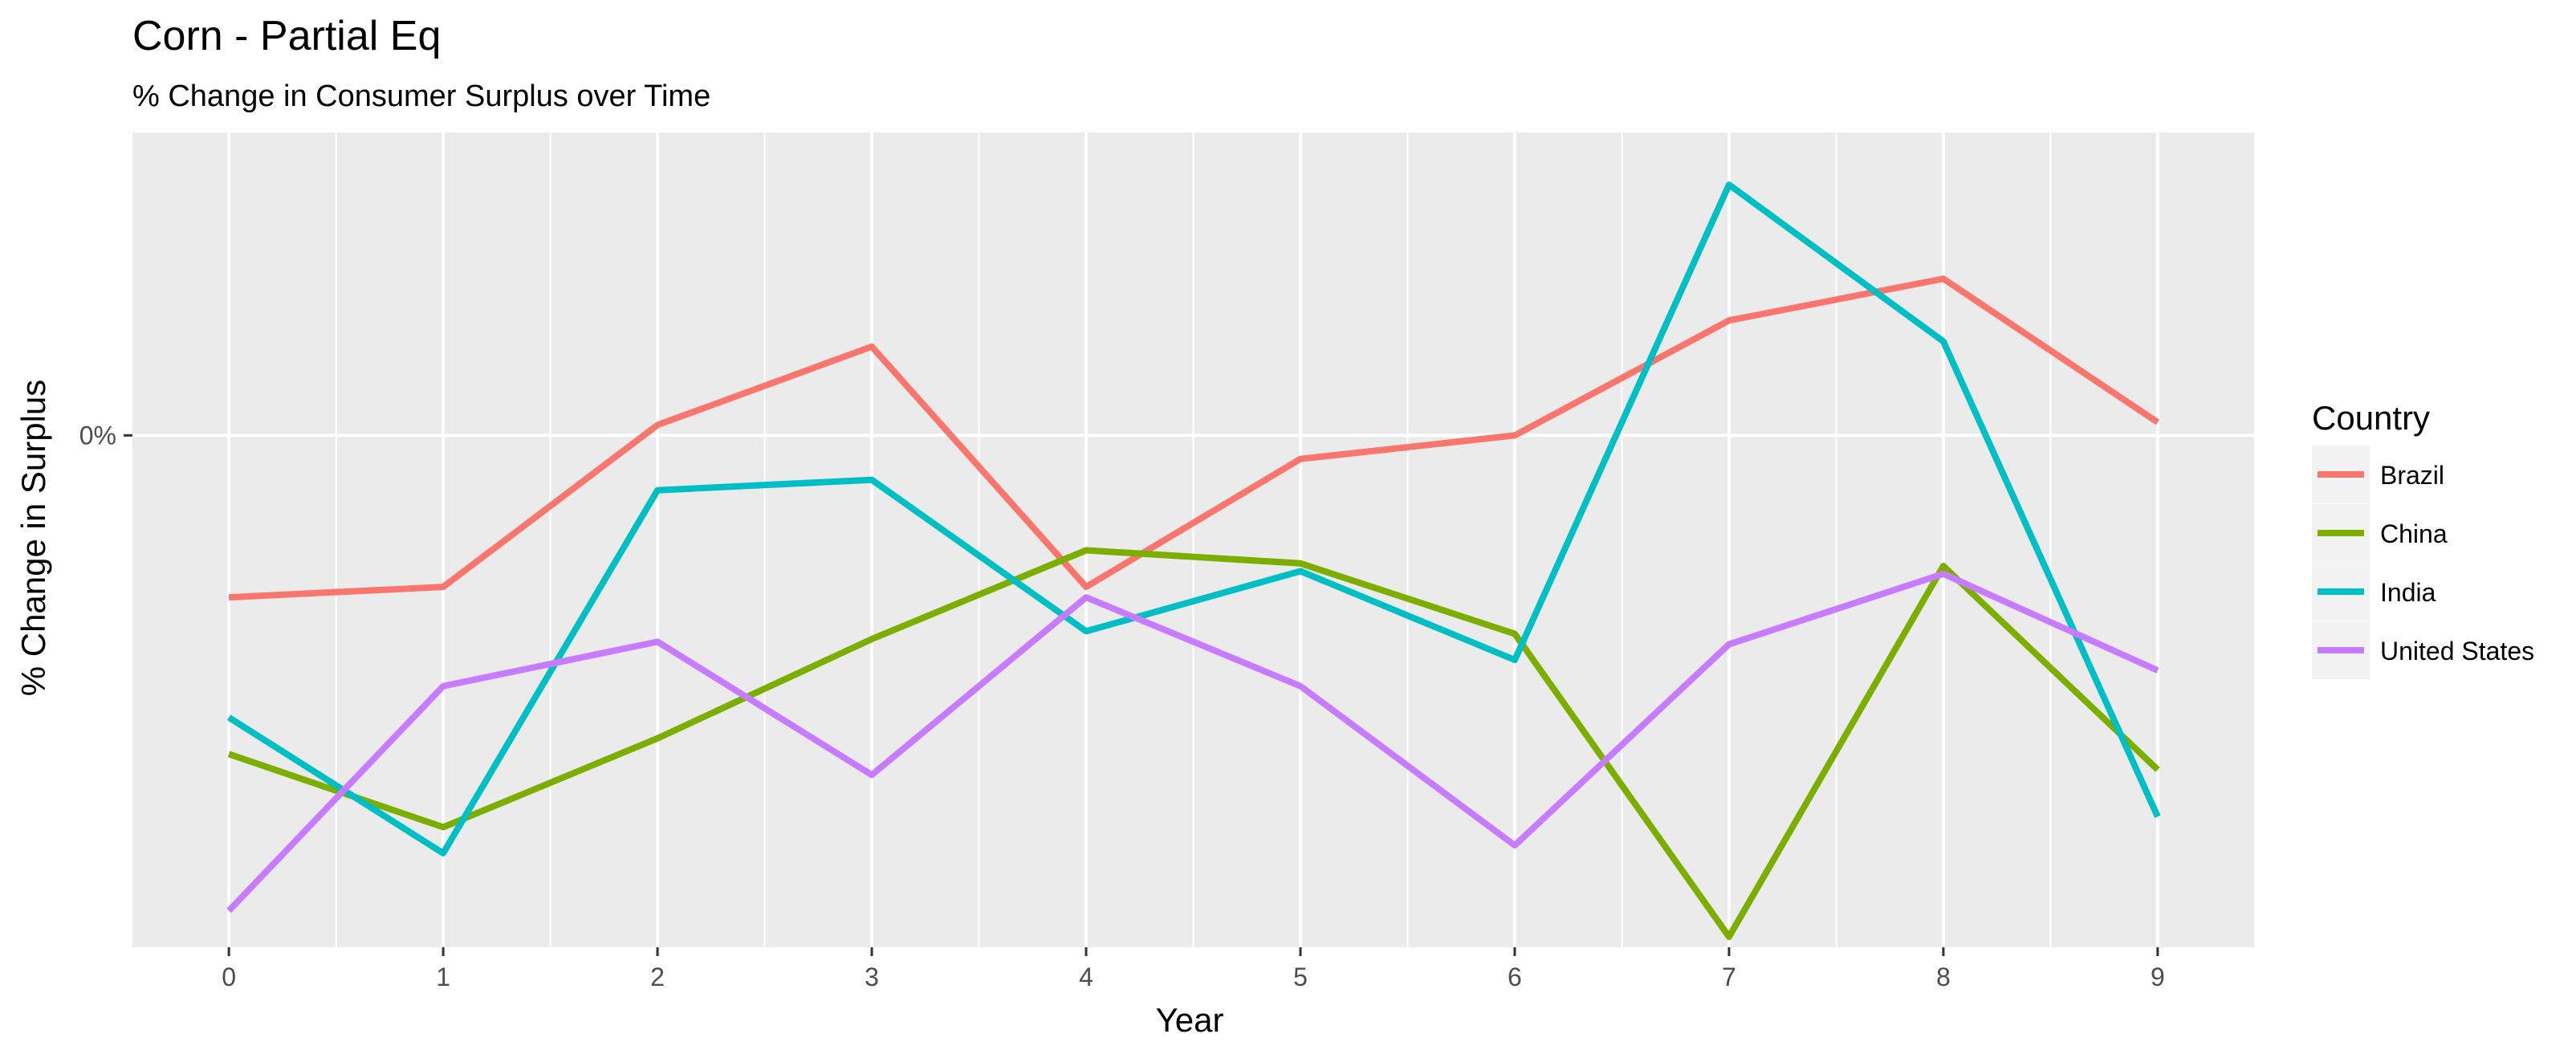  What do you see at coordinates (2408, 592) in the screenshot?
I see `legend-label-india: India` at bounding box center [2408, 592].